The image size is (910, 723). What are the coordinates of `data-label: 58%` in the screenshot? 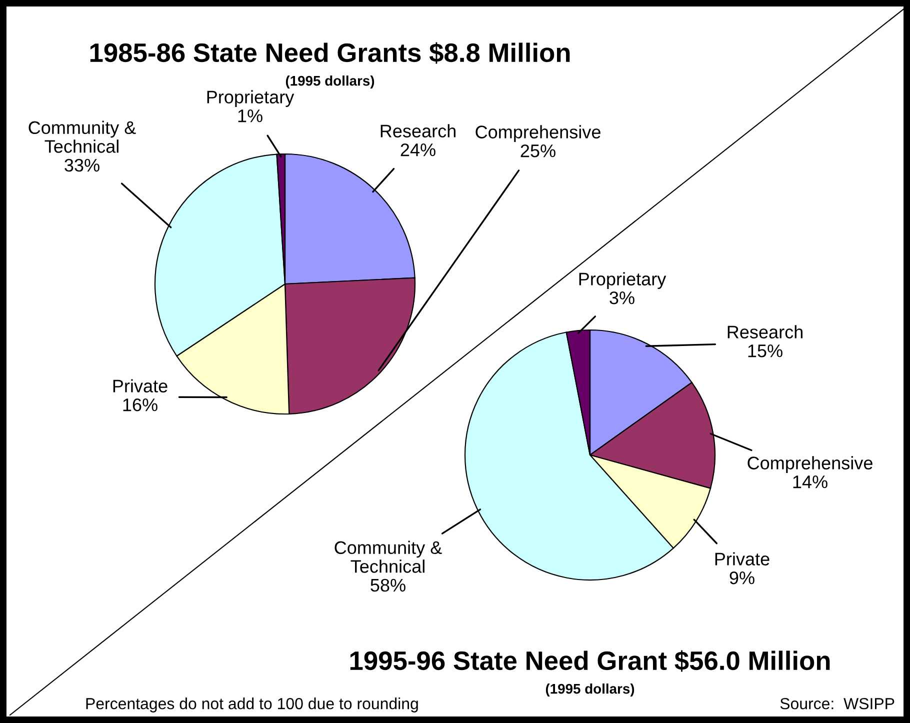 It's located at (388, 585).